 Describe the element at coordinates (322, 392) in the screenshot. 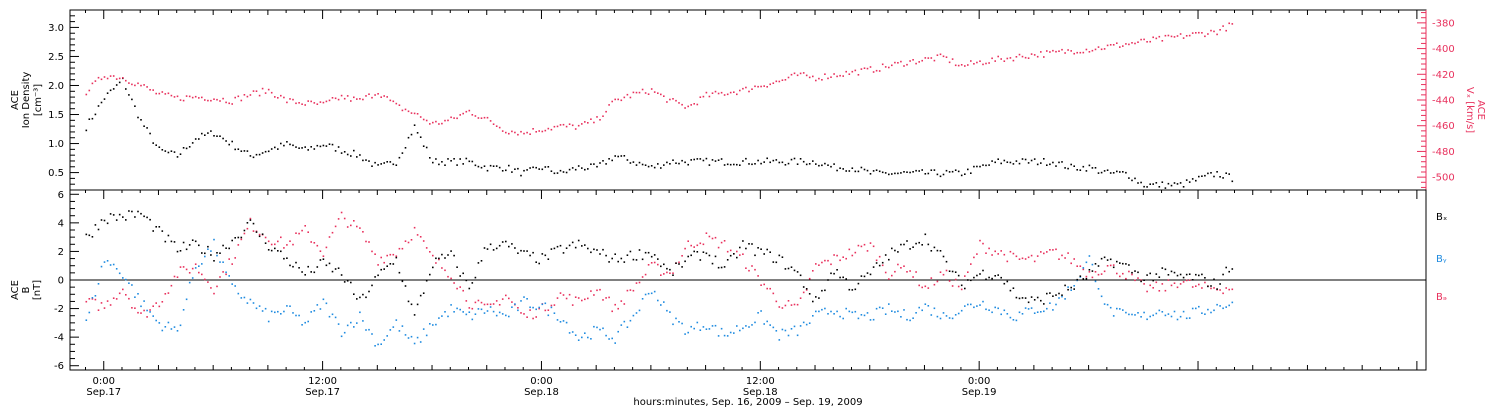

I see `x-tick-date-label: Sep.17` at that location.